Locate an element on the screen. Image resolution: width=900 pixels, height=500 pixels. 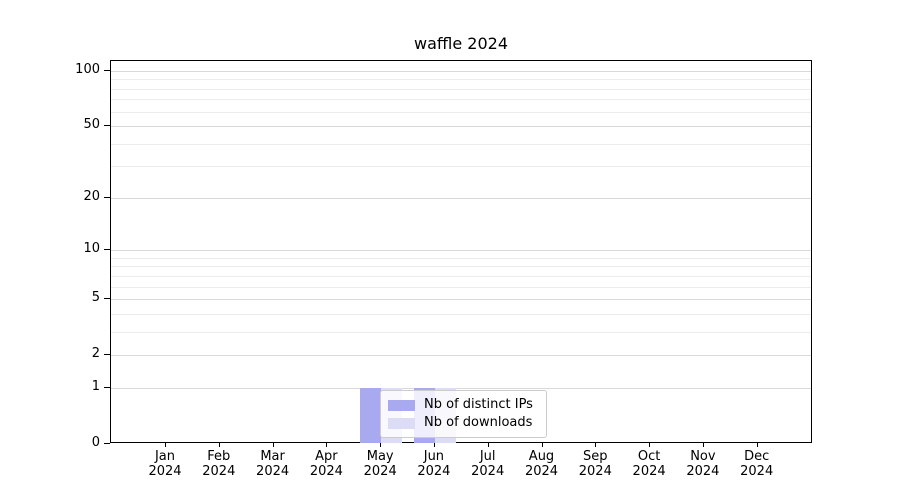
legend-swatch-downloads is located at coordinates (401, 423).